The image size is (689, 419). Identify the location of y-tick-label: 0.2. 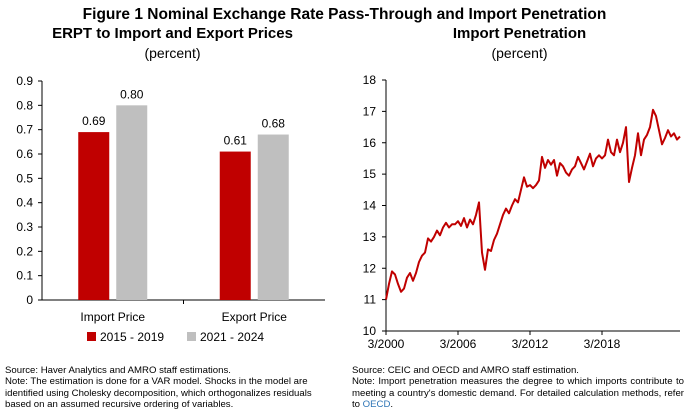
(24, 251).